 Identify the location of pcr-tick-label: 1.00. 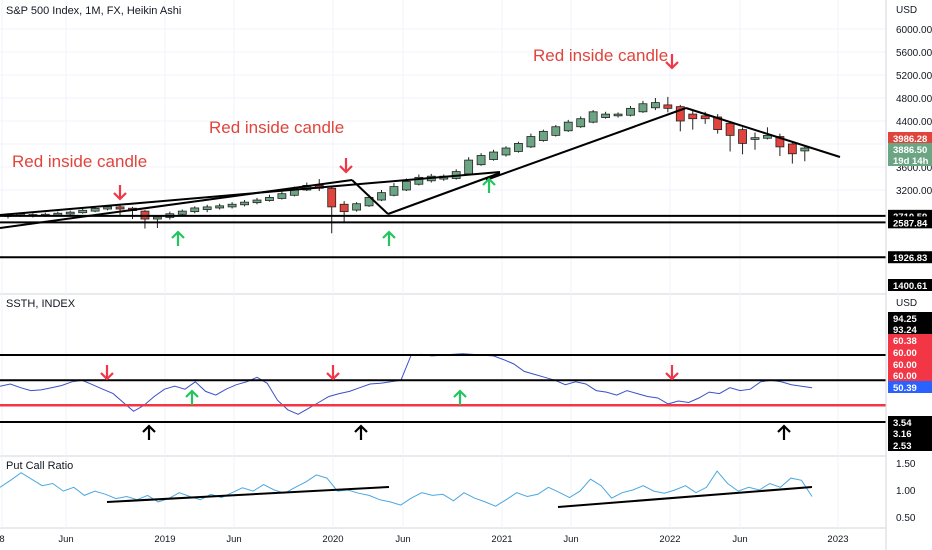
(906, 491).